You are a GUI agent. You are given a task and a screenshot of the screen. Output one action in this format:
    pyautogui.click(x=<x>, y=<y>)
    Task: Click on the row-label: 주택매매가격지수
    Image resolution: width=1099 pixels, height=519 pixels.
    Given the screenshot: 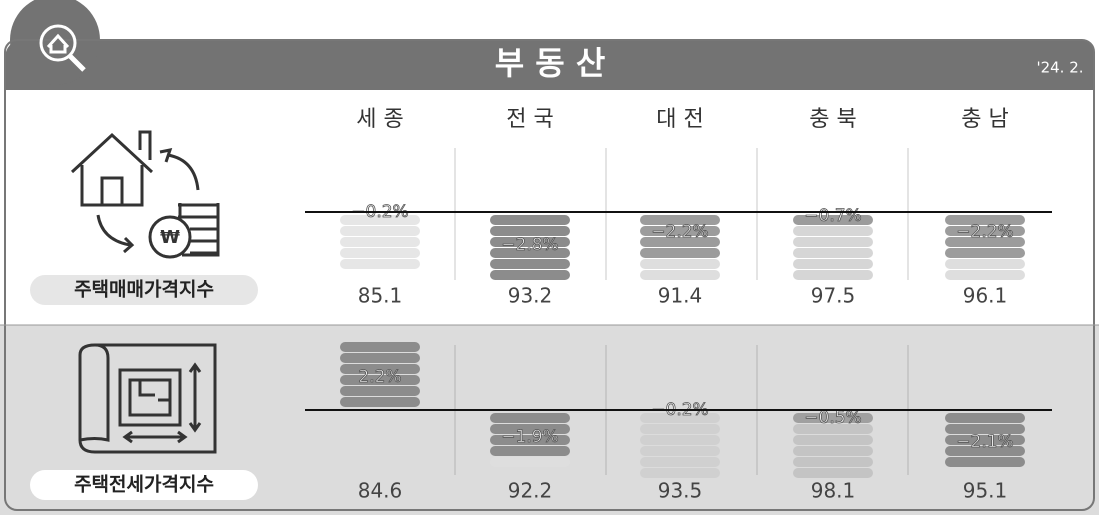 What is the action you would take?
    pyautogui.click(x=144, y=290)
    